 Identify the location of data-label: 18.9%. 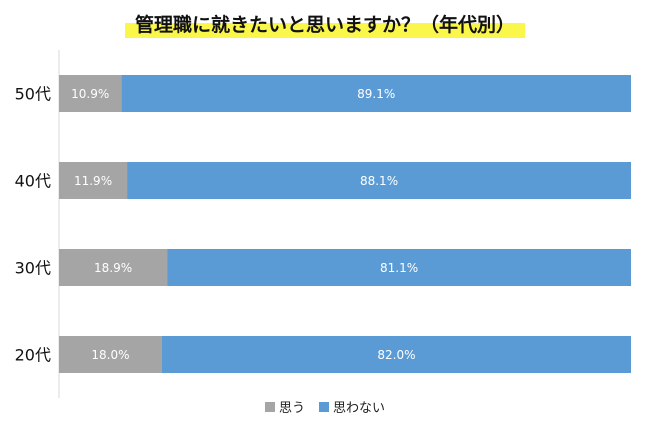
(113, 268).